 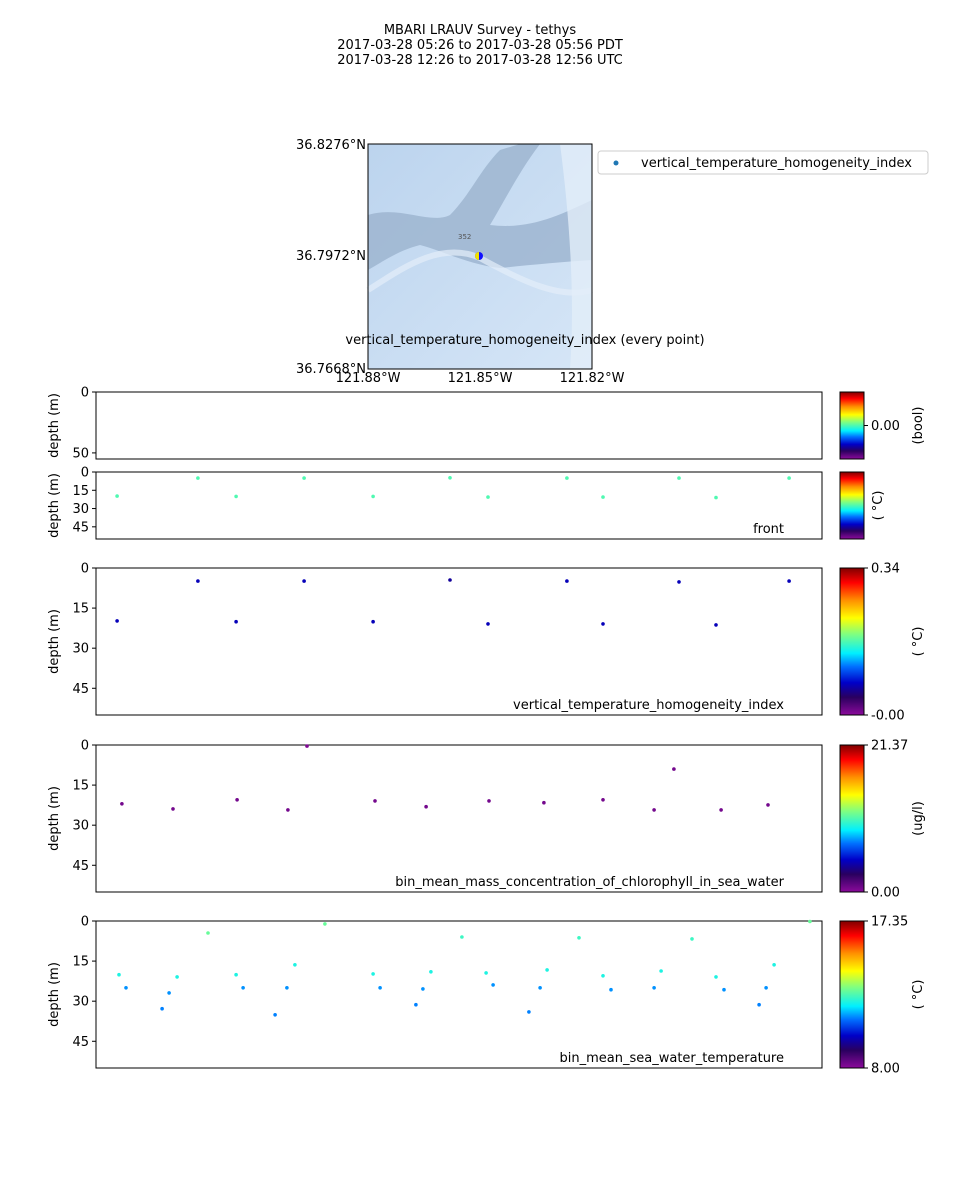 What do you see at coordinates (477, 256) in the screenshot?
I see `track-marker-half` at bounding box center [477, 256].